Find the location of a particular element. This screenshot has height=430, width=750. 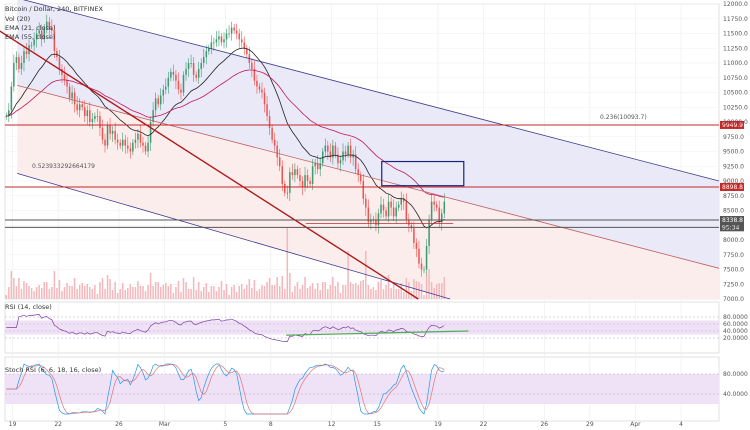

price-tag-label: 9949.9 is located at coordinates (732, 125).